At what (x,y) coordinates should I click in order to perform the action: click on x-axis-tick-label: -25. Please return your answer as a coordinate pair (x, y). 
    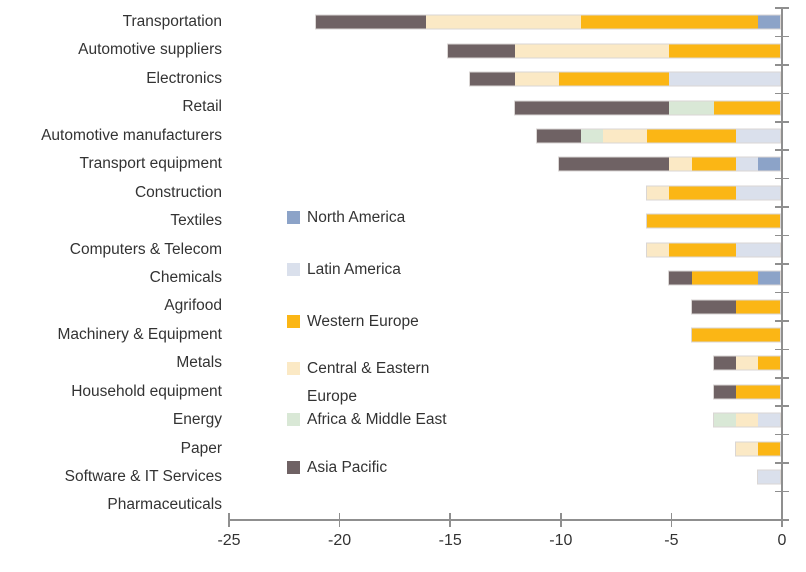
    Looking at the image, I should click on (229, 540).